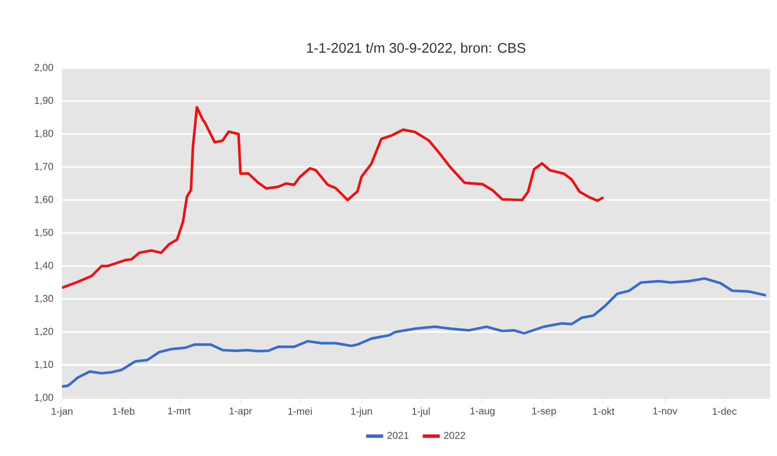 This screenshot has width=777, height=456. Describe the element at coordinates (455, 435) in the screenshot. I see `legend-label: 2022` at that location.